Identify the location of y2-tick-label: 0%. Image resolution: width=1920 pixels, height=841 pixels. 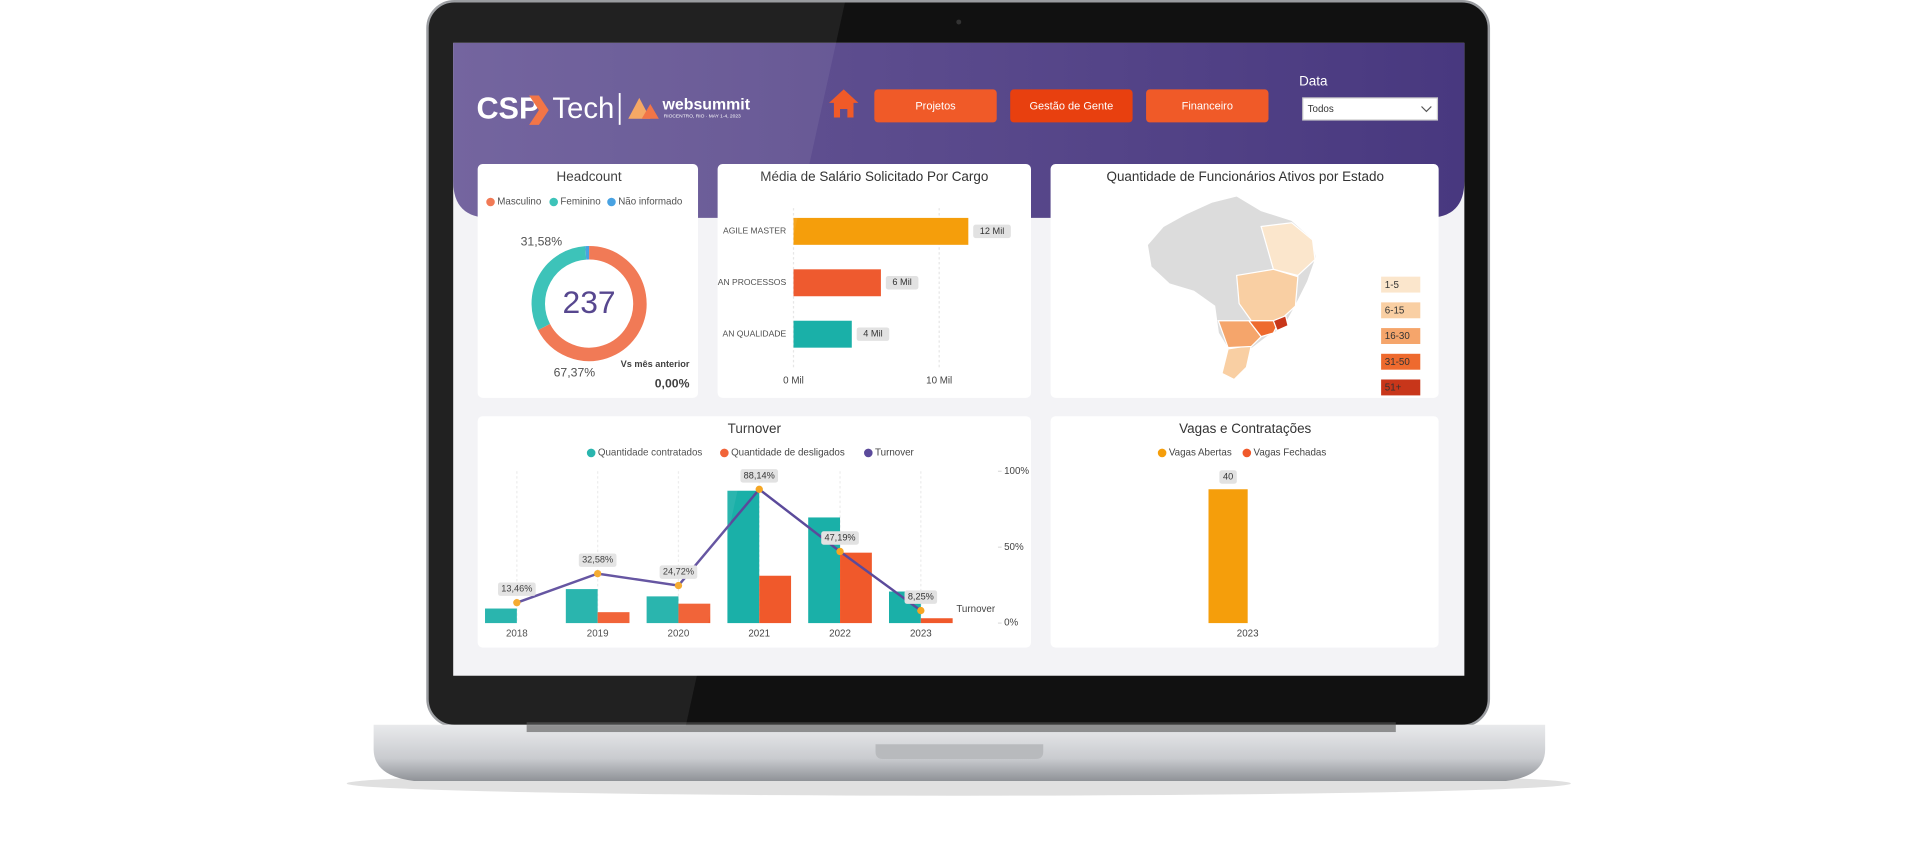
(1011, 623).